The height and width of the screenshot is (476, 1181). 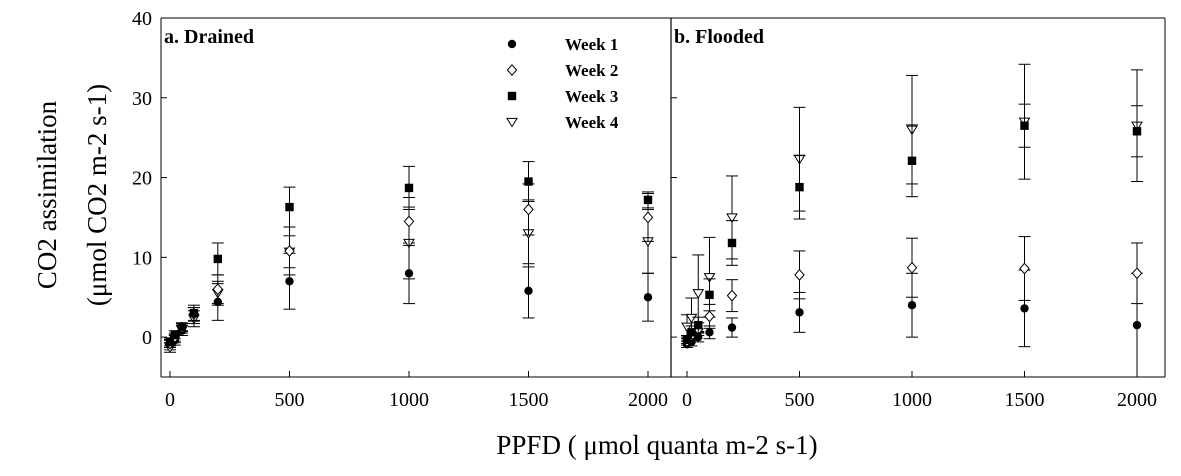 What do you see at coordinates (142, 179) in the screenshot?
I see `y-tick-label: 20` at bounding box center [142, 179].